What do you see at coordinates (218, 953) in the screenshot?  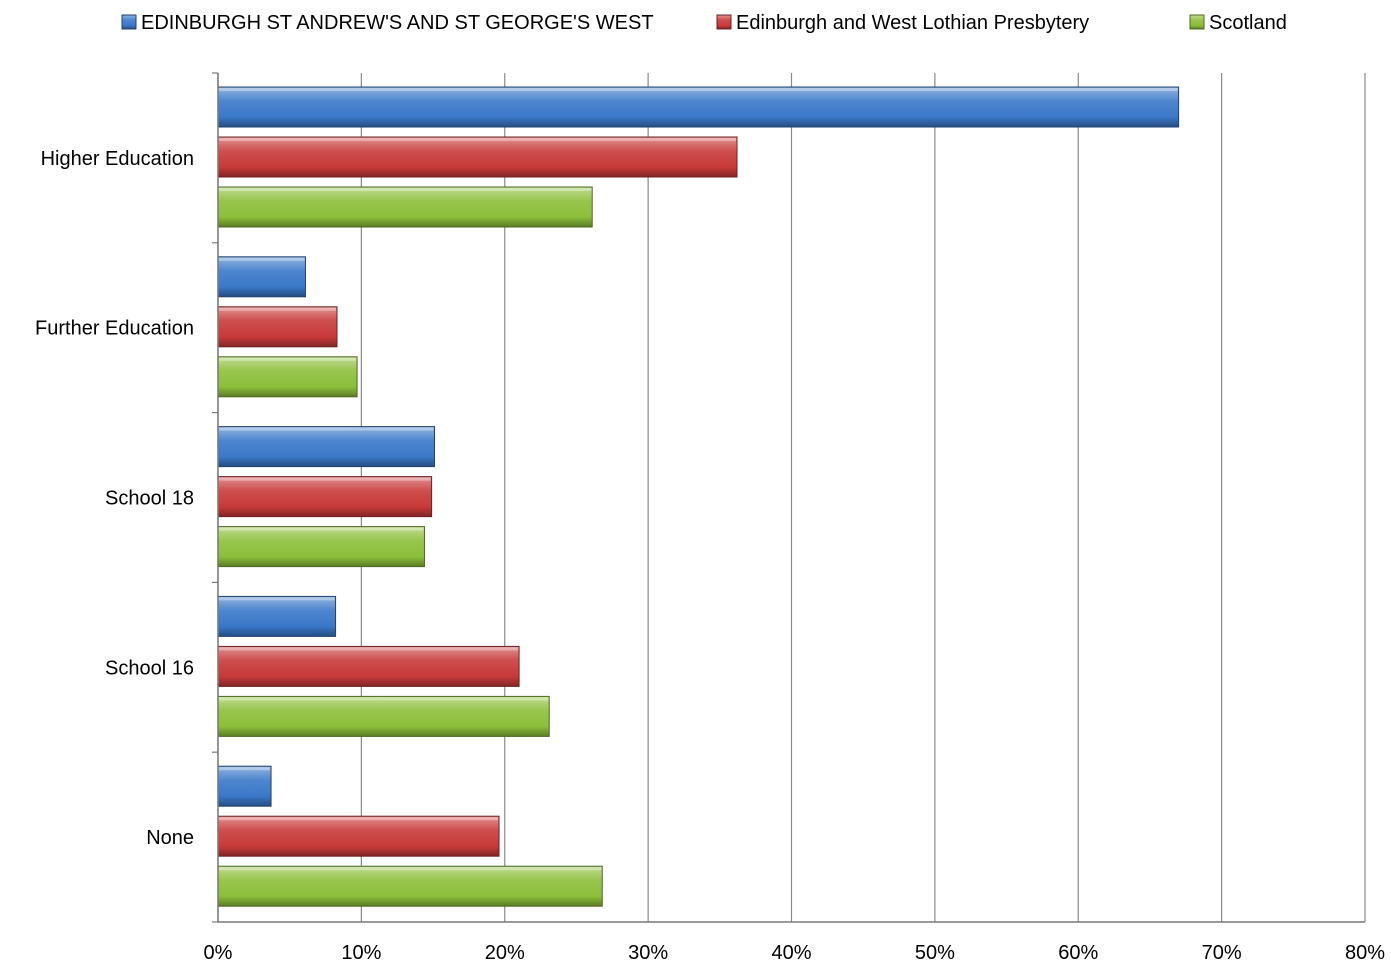 I see `x-tick-label: 0%` at bounding box center [218, 953].